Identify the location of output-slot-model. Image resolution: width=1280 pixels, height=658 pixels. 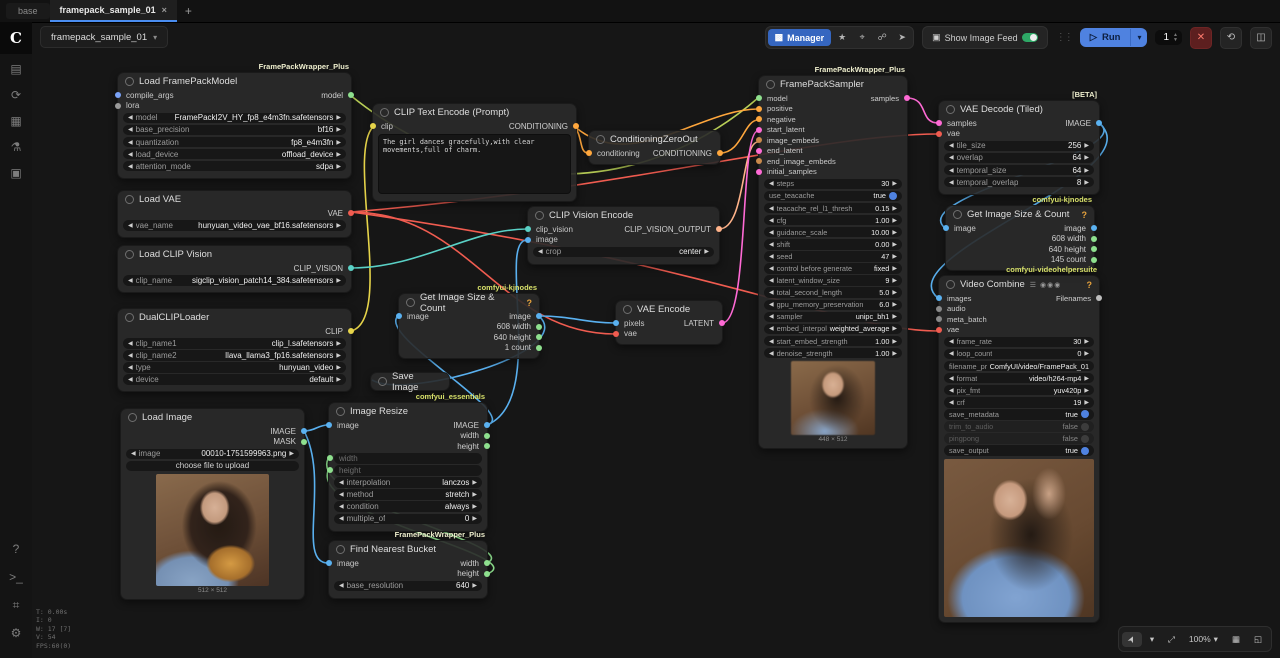
(351, 95).